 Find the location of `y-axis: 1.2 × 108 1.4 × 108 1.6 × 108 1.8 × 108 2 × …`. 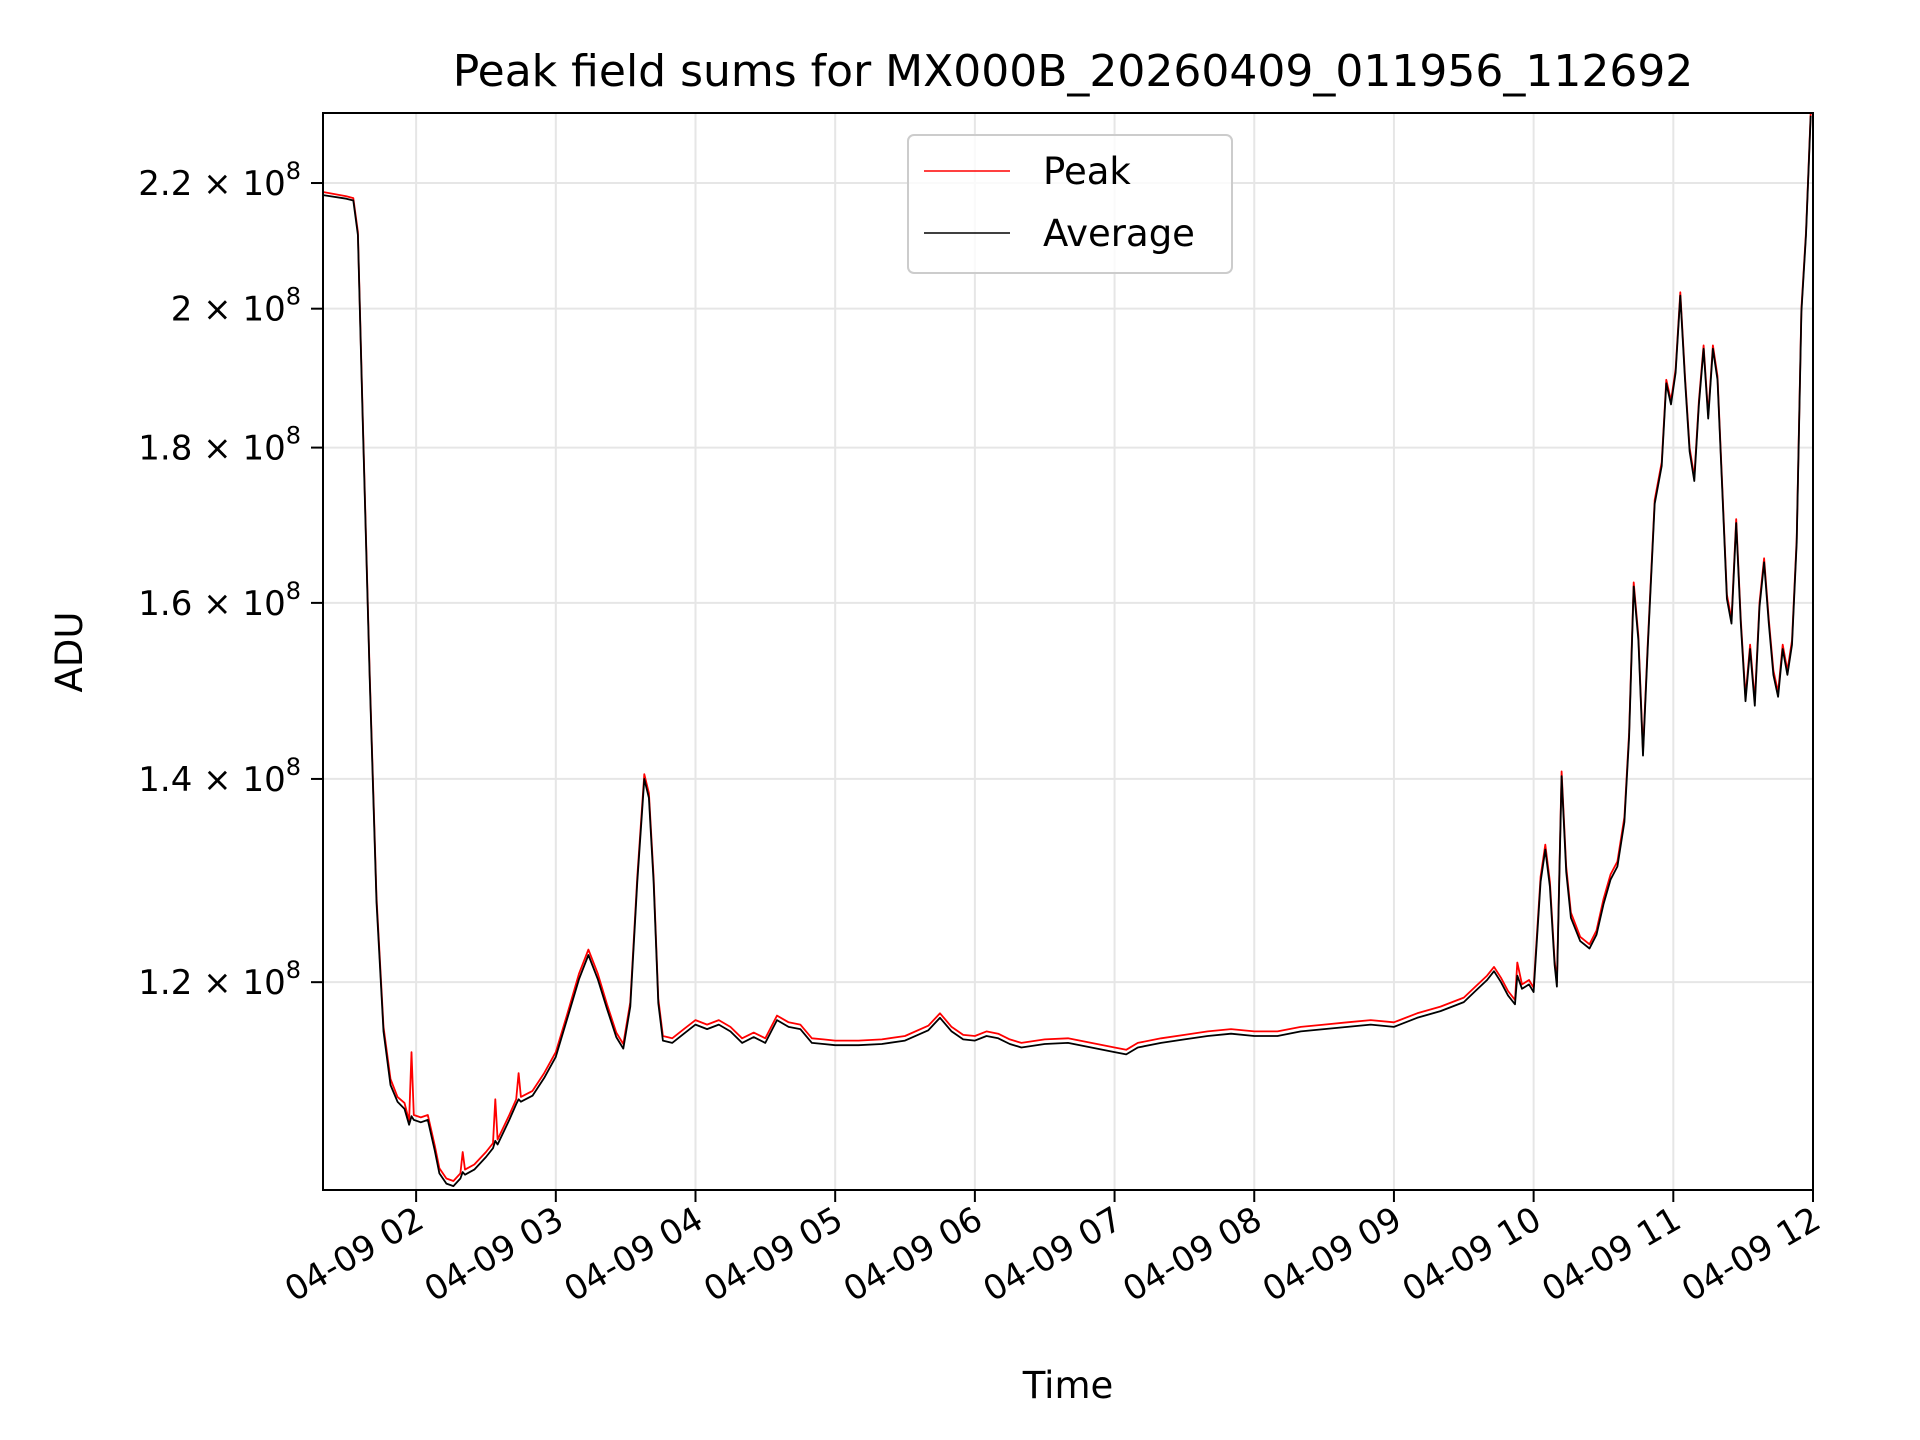

y-axis: 1.2 × 108 1.4 × 108 1.6 × 108 1.8 × 108 2 × … is located at coordinates (230, 580).